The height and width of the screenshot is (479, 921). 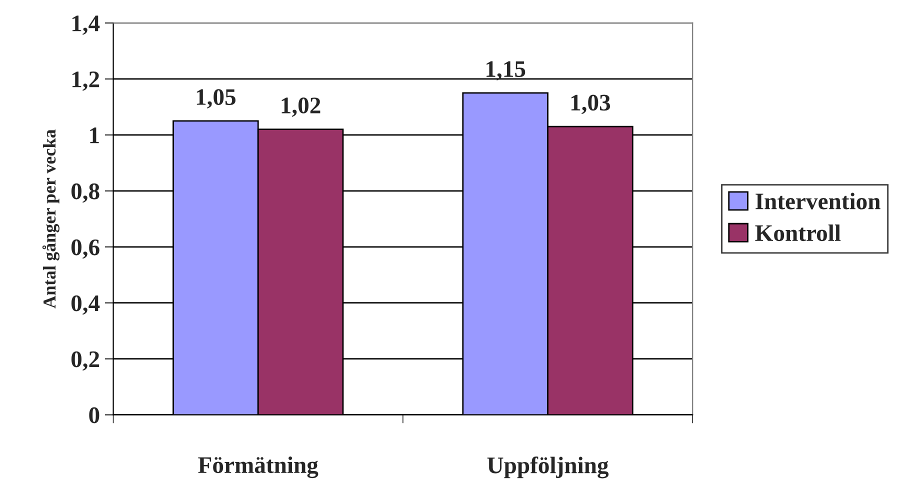 I want to click on x-tick-label: Förmätning, so click(x=258, y=467).